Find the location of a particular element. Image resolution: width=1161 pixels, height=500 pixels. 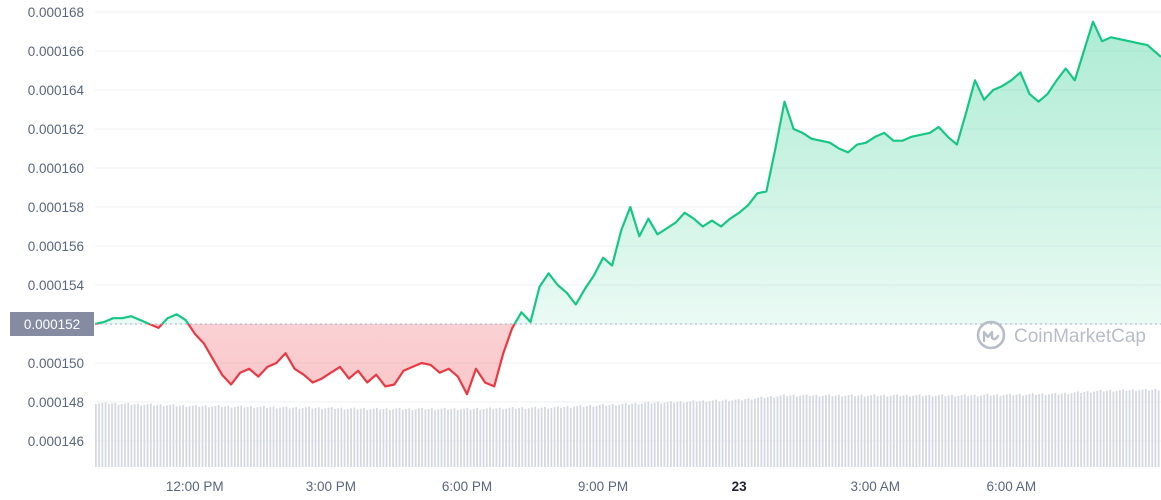

x-tick-label: 12:00 PM is located at coordinates (195, 486).